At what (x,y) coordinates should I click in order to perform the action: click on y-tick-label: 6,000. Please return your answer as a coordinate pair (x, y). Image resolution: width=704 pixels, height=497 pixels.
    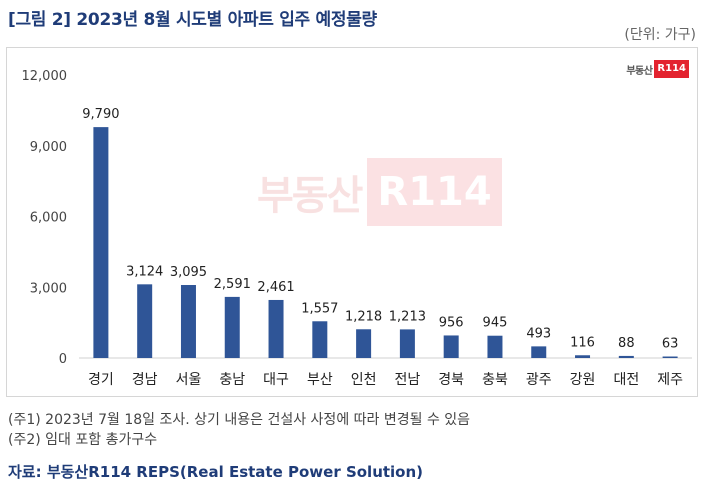
    Looking at the image, I should click on (48, 218).